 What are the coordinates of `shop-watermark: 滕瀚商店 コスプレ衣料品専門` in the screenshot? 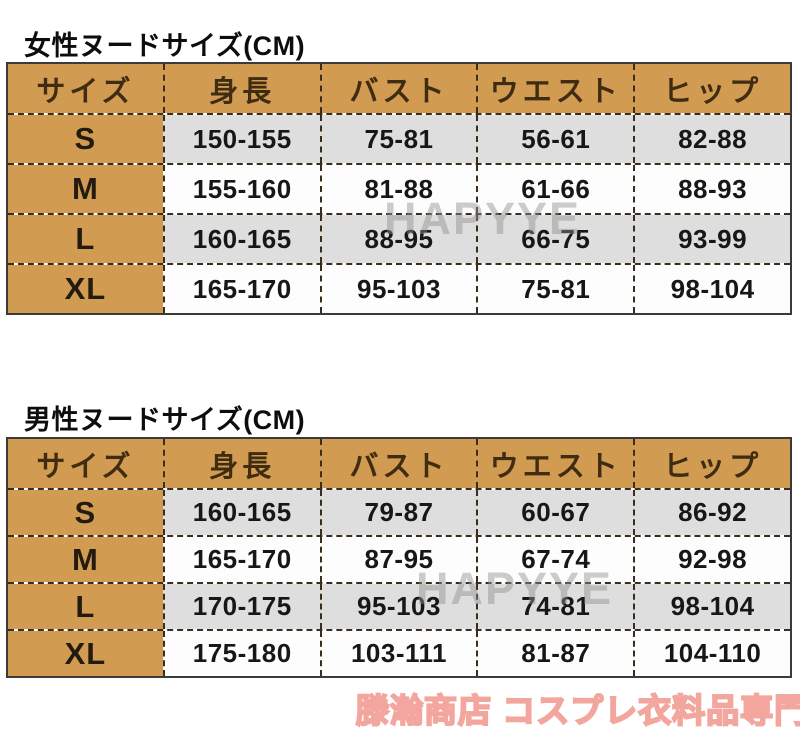 It's located at (577, 710).